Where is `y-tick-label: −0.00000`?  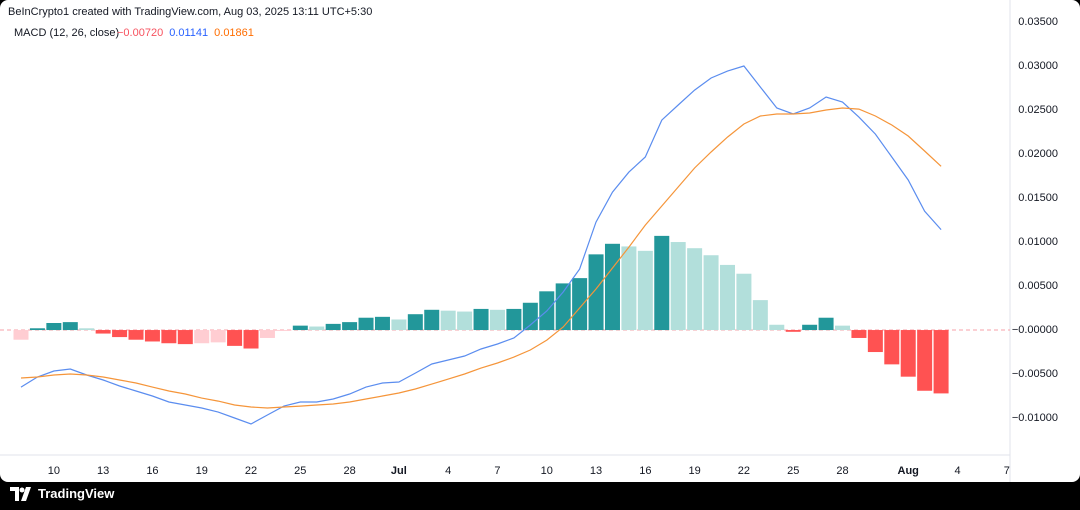
y-tick-label: −0.00000 is located at coordinates (1035, 330).